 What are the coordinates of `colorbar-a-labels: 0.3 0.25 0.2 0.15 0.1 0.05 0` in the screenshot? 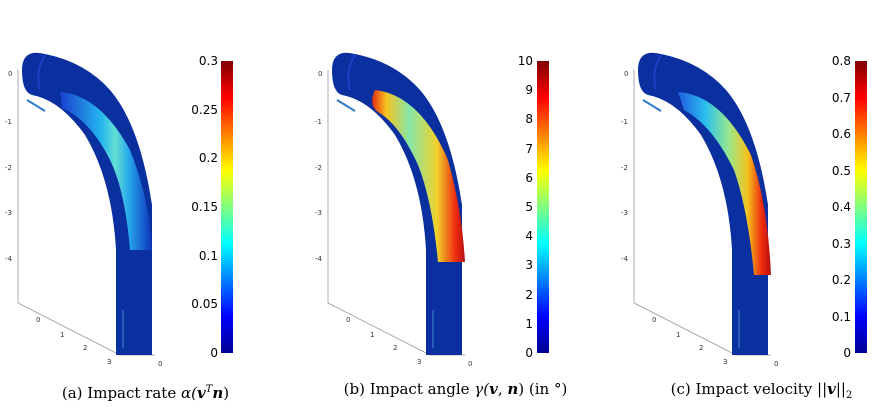 It's located at (198, 203).